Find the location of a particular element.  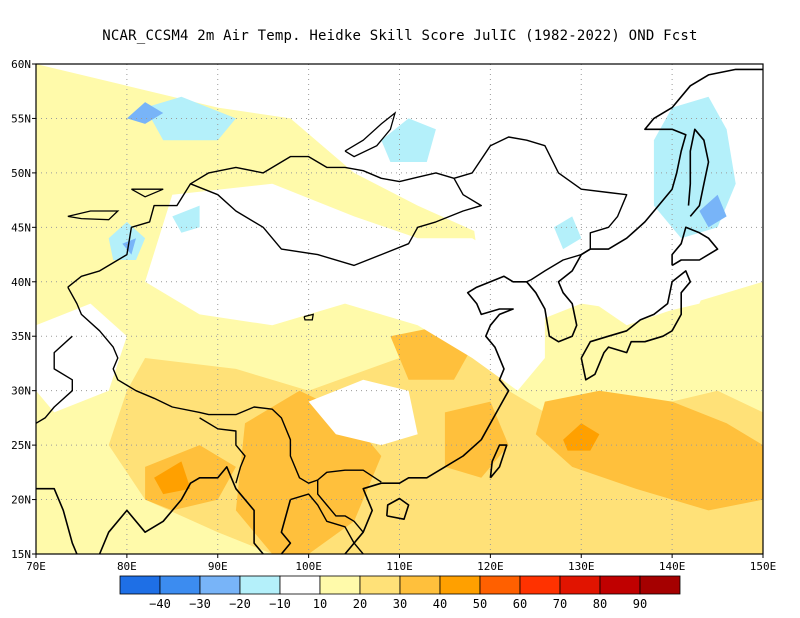

lon-tick-label: 110E is located at coordinates (399, 566).